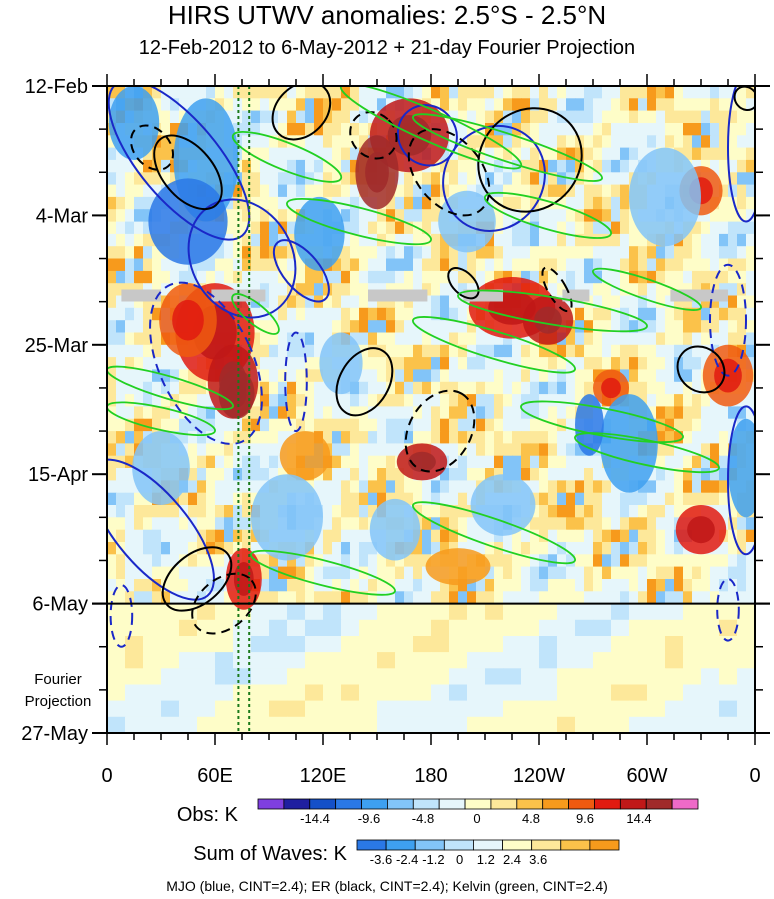  I want to click on mjo-contour, so click(206, 363).